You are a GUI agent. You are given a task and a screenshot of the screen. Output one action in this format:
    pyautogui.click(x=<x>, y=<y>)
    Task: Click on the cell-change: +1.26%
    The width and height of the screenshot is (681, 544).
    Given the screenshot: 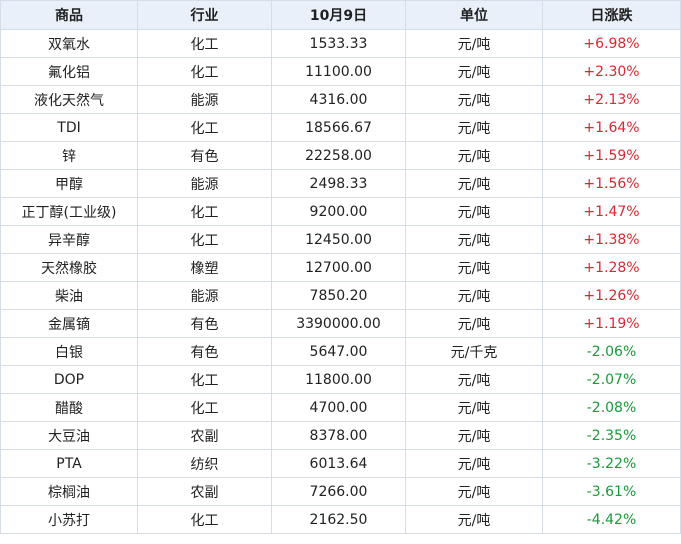 What is the action you would take?
    pyautogui.click(x=611, y=295)
    